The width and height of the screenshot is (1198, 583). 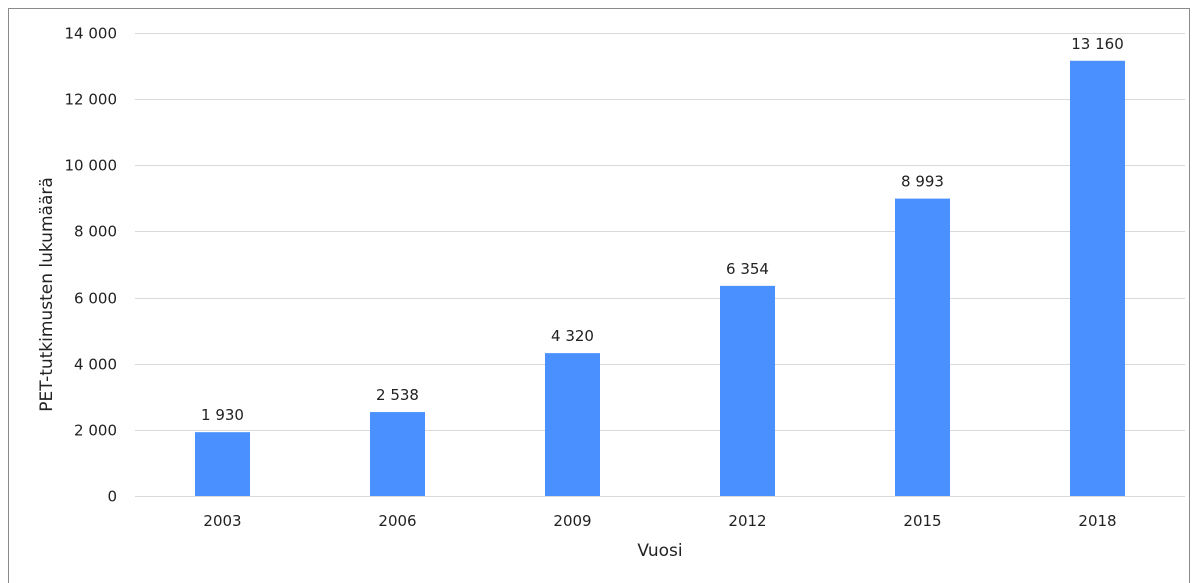 I want to click on data-label: 2 538, so click(x=397, y=395).